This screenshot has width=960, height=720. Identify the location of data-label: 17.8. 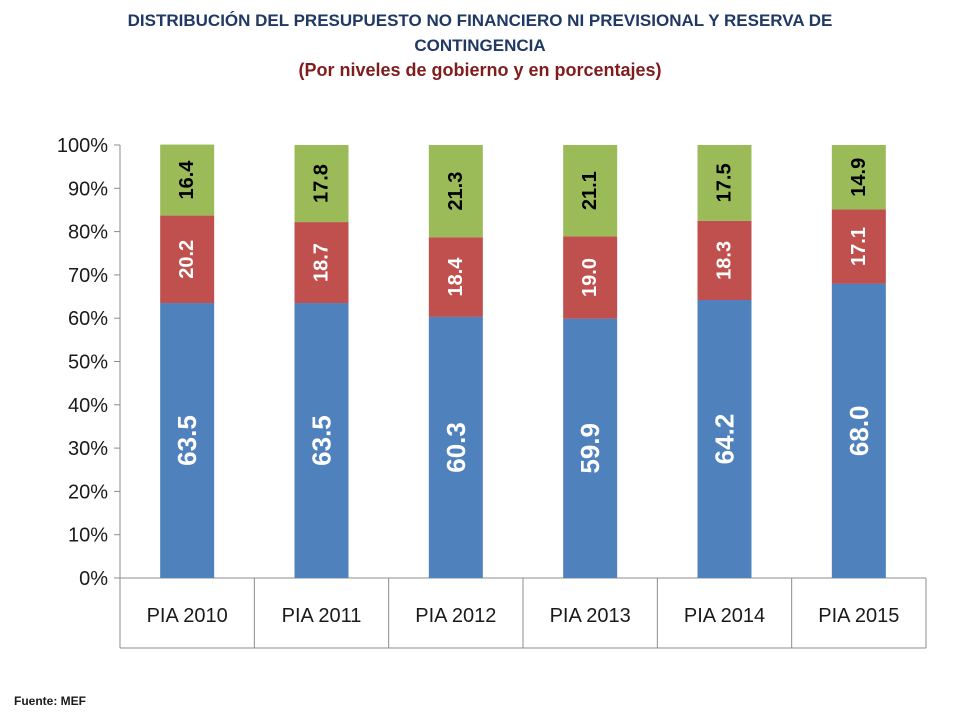
(322, 183).